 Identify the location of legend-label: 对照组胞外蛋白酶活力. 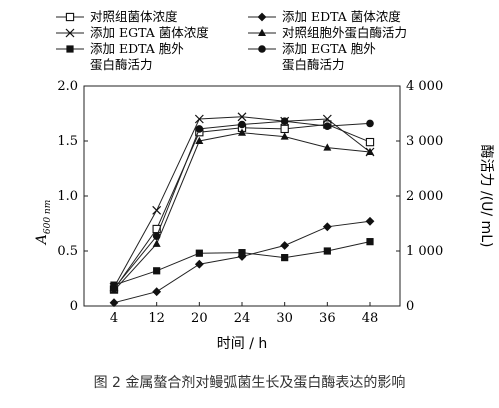
(344, 32).